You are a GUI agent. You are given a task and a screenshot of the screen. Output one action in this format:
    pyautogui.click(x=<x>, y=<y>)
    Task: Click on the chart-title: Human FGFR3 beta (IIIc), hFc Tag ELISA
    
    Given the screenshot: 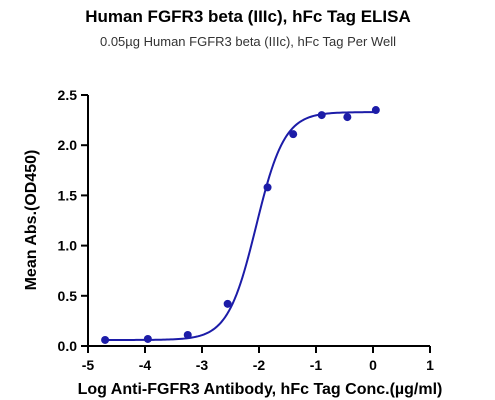 What is the action you would take?
    pyautogui.click(x=248, y=16)
    